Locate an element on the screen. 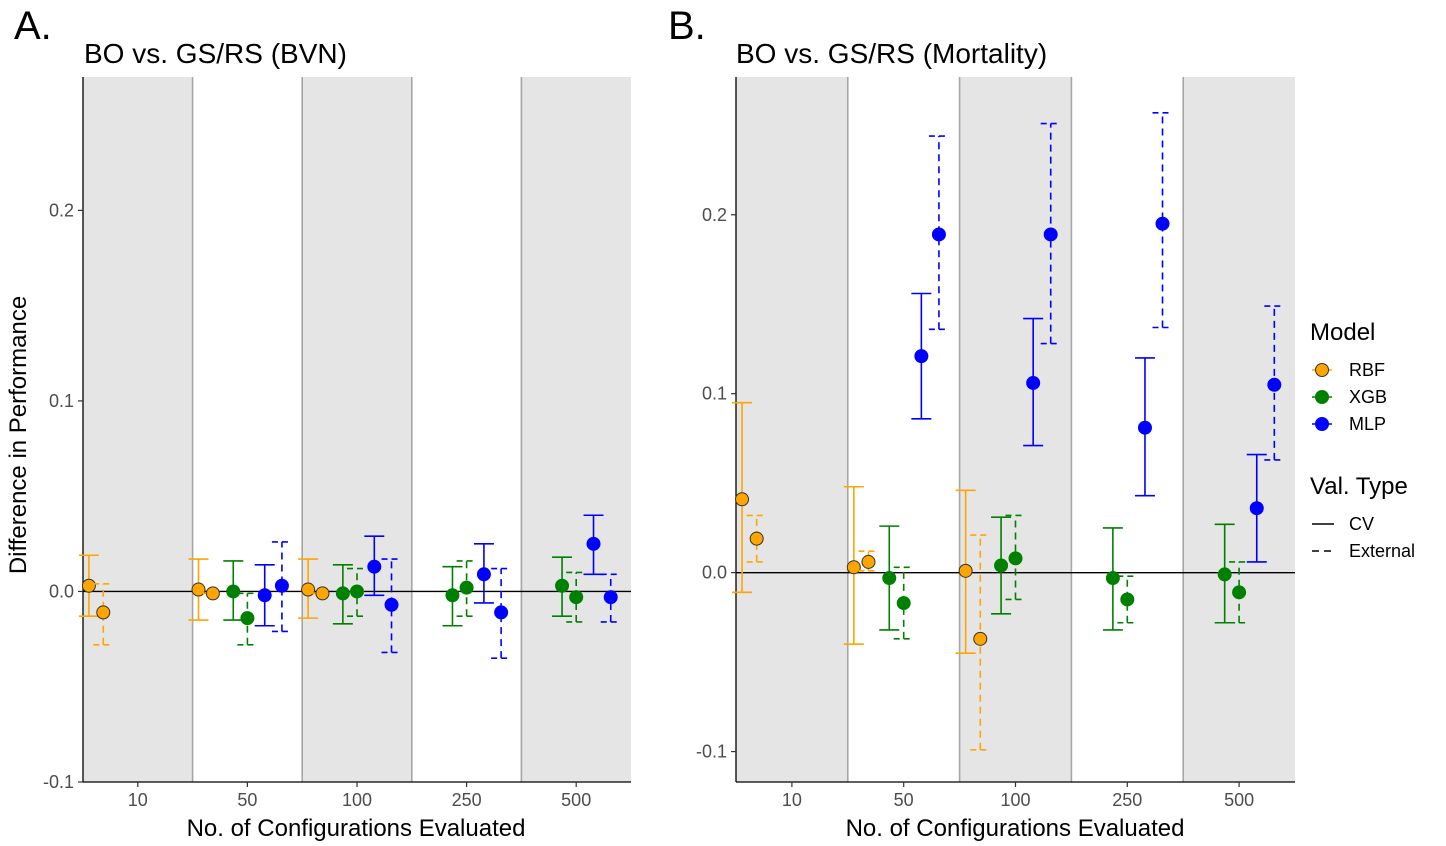  legend-label: CV is located at coordinates (1361, 524).